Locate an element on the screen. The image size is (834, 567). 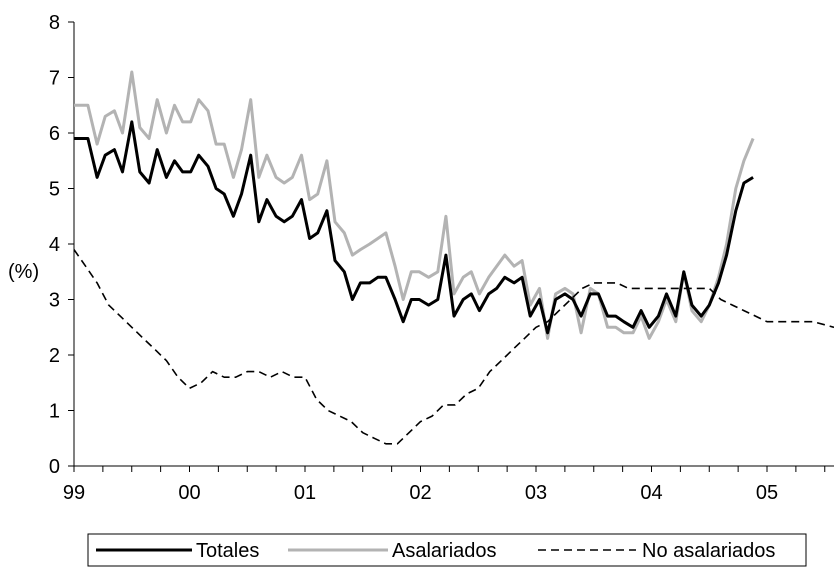
y-tick-label: 3 is located at coordinates (54, 301).